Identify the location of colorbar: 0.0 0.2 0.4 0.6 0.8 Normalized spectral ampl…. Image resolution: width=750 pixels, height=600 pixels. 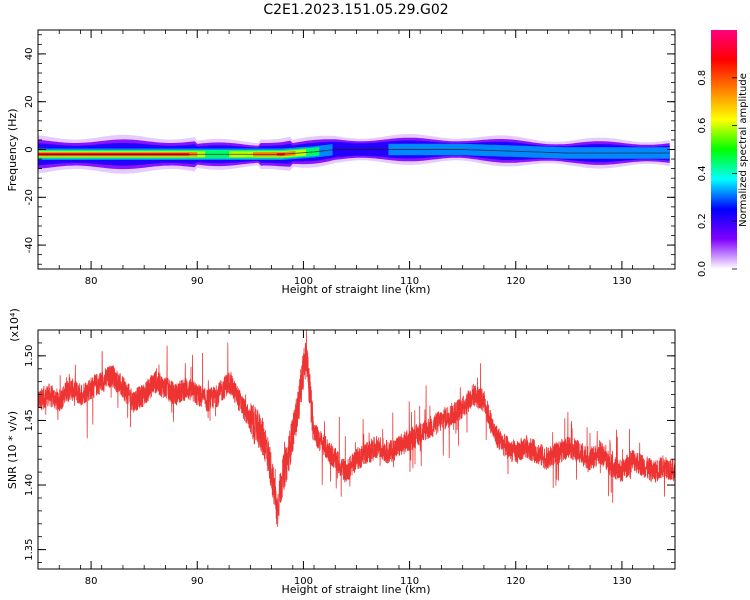
(723, 153).